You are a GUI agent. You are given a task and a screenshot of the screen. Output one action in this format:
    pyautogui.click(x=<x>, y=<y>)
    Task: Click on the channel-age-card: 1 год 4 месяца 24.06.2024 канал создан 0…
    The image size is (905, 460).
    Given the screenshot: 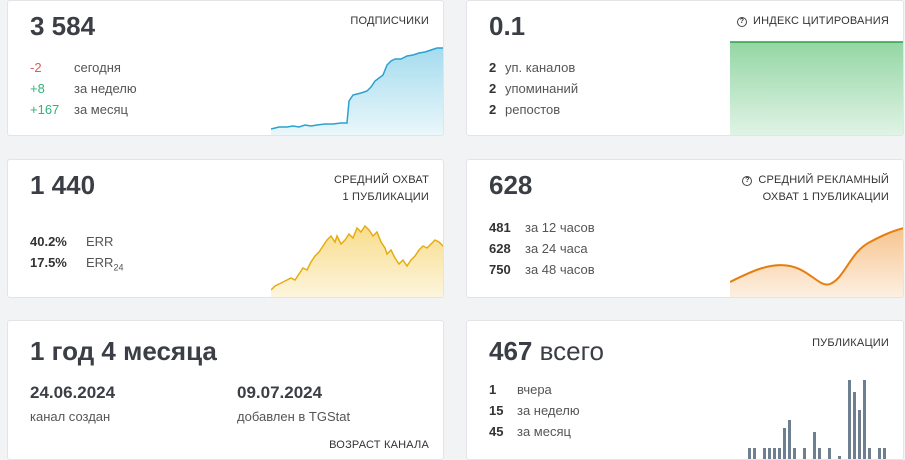 What is the action you would take?
    pyautogui.click(x=225, y=390)
    